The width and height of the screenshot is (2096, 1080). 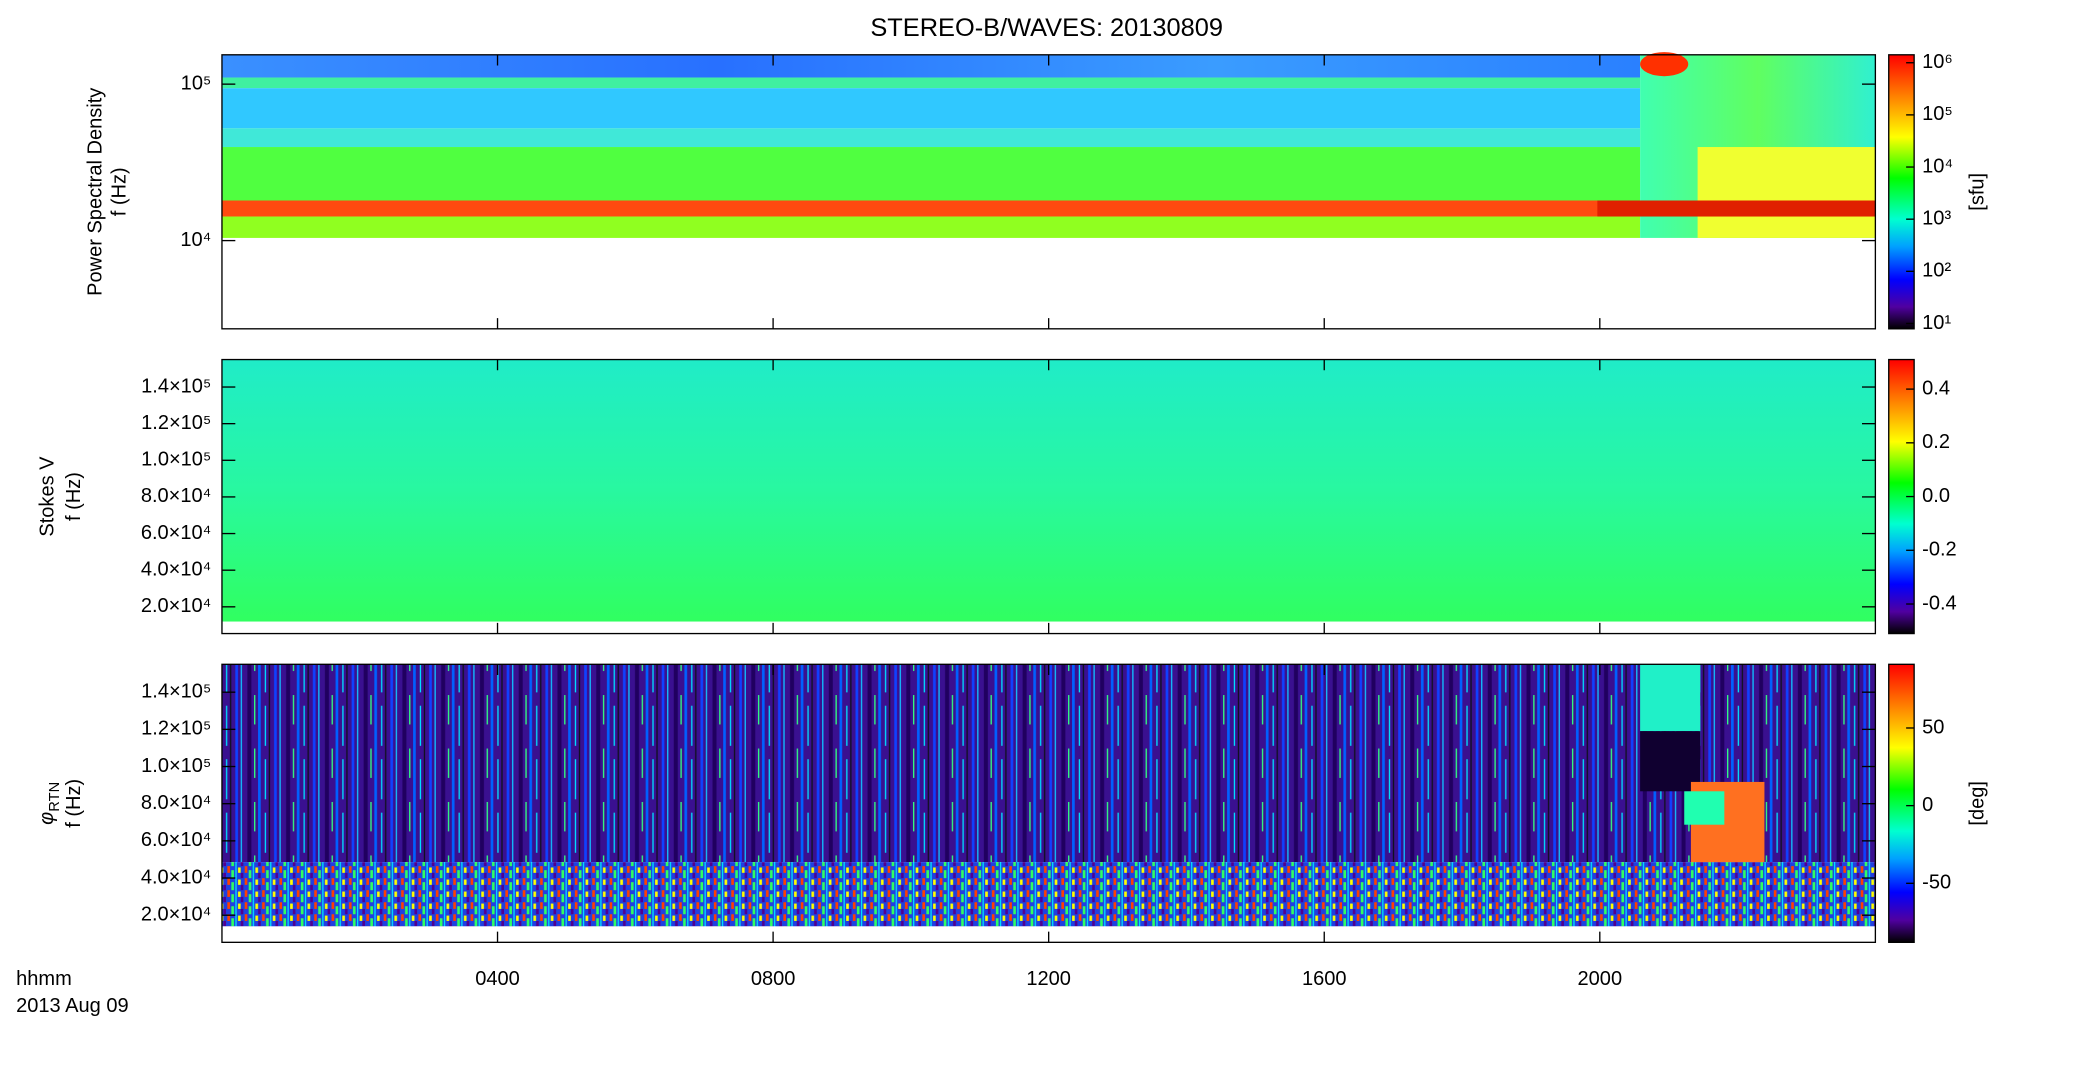 I want to click on x-tick-label: 0400, so click(x=497, y=979).